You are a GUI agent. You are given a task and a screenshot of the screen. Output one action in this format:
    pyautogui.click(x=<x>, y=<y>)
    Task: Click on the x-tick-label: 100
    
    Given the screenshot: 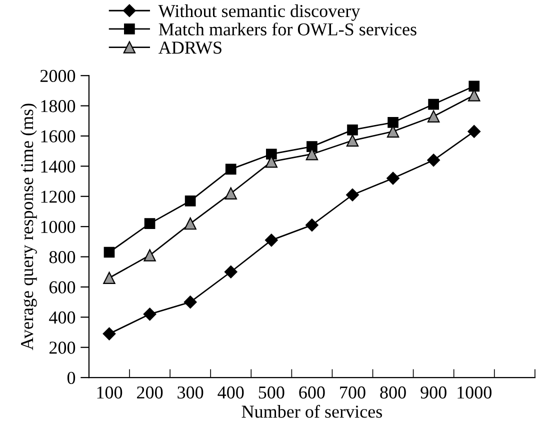 What is the action you would take?
    pyautogui.click(x=109, y=392)
    